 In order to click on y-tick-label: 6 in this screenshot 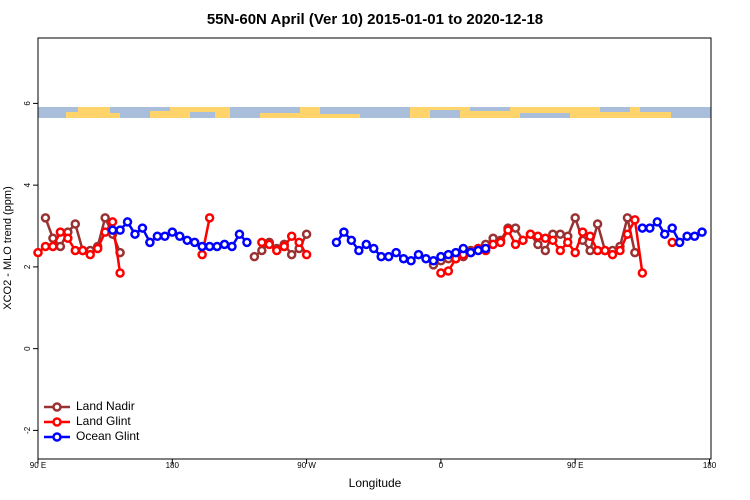, I will do `click(27, 103)`.